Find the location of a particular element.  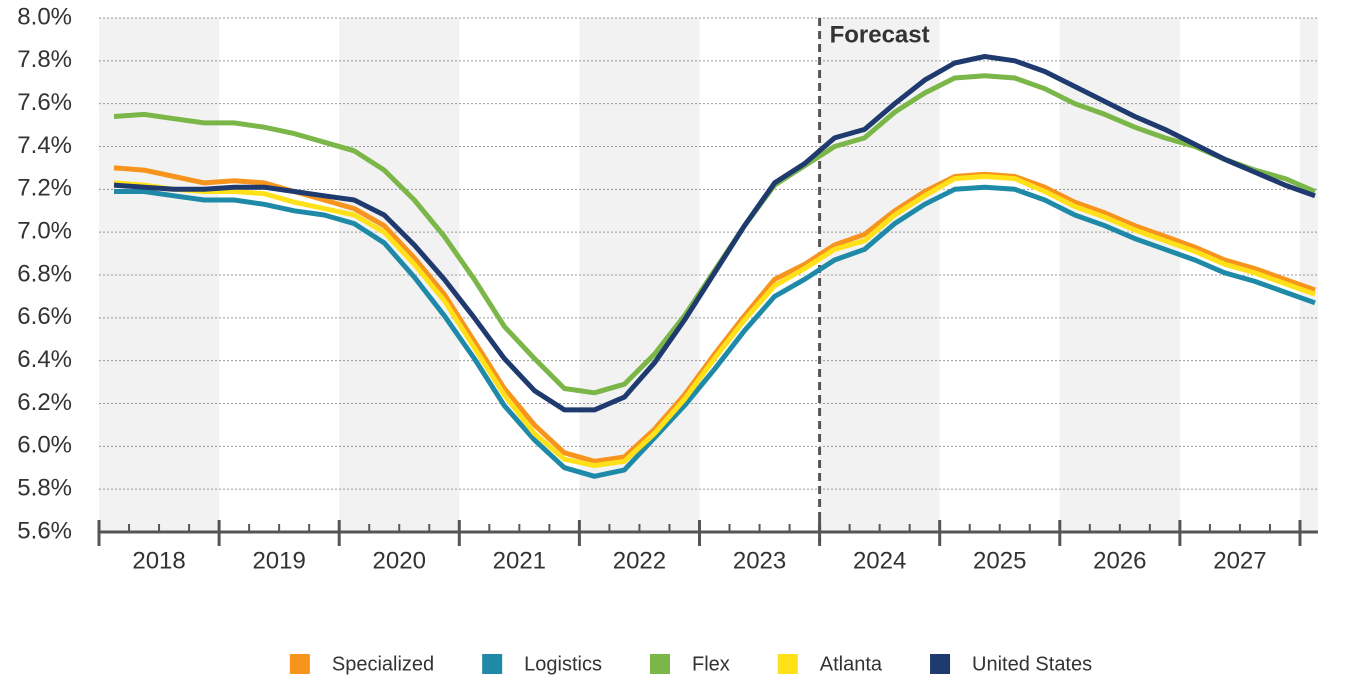

y-tick-label: 7.0% is located at coordinates (44, 231).